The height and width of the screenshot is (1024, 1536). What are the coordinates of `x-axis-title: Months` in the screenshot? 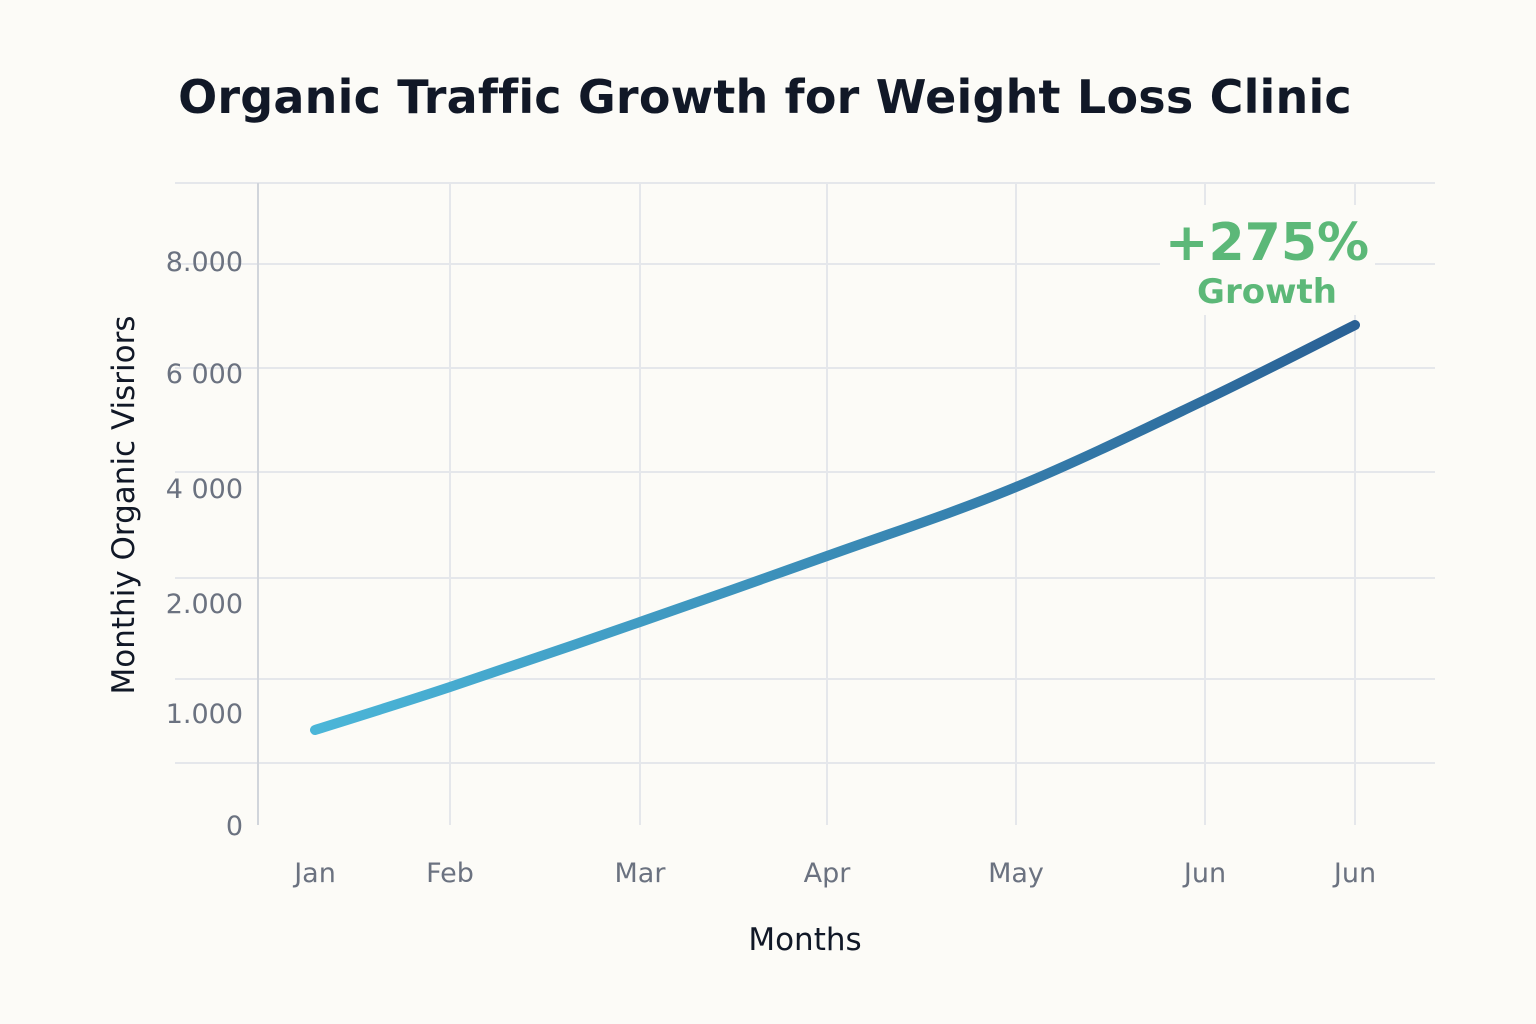 It's located at (804, 940).